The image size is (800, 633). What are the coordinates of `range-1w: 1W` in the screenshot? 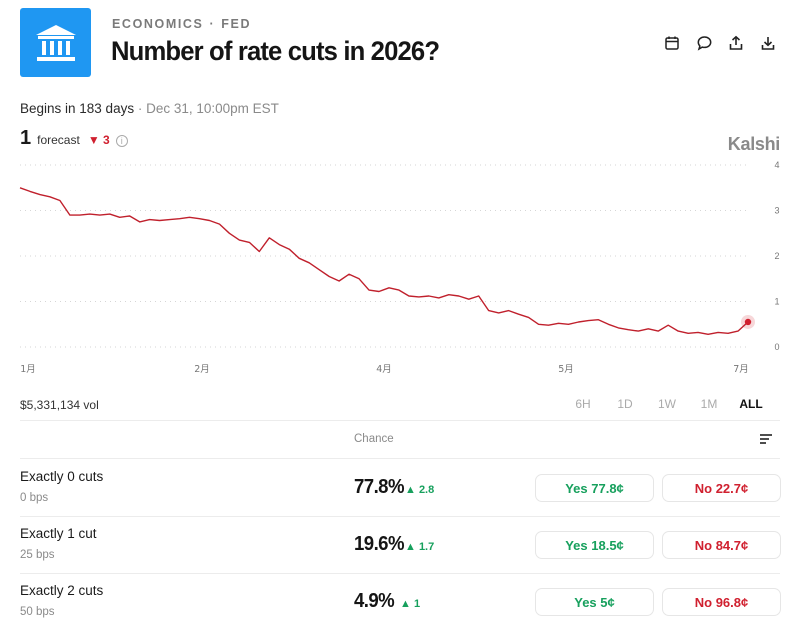 It's located at (667, 404).